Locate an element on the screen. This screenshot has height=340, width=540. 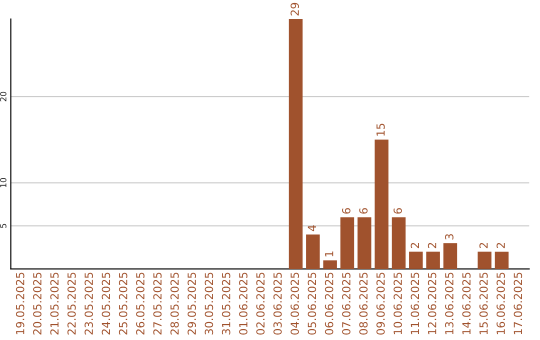
x-tick-label: 30.05.2025 is located at coordinates (209, 303).